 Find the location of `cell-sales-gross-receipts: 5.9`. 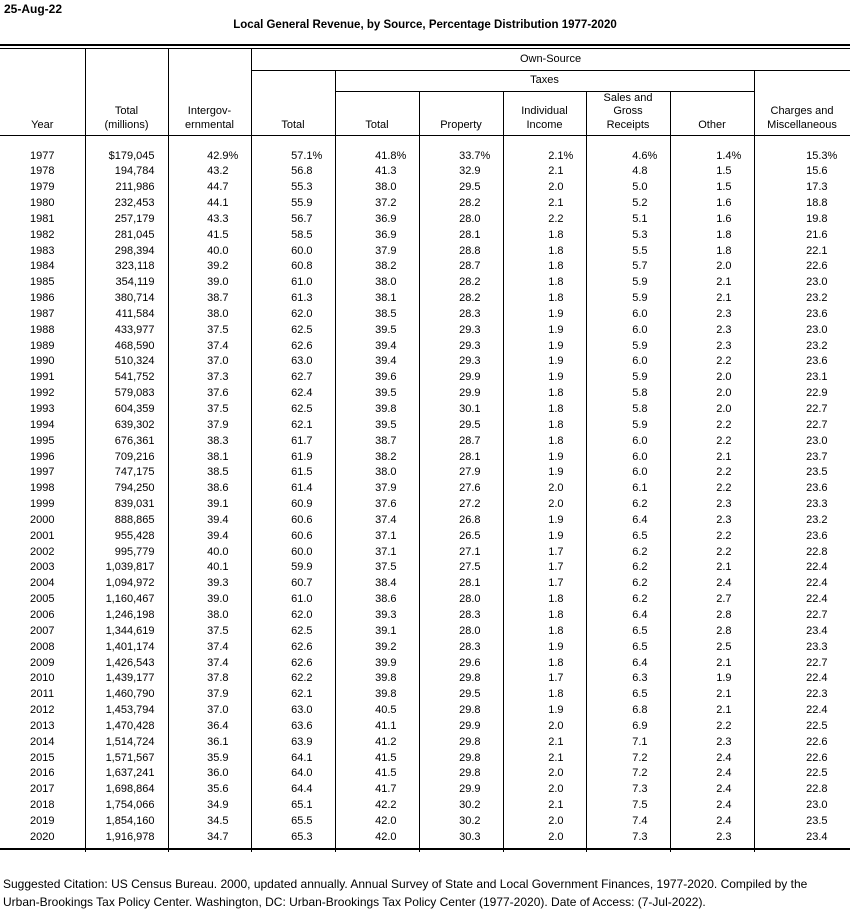

cell-sales-gross-receipts: 5.9 is located at coordinates (628, 425).